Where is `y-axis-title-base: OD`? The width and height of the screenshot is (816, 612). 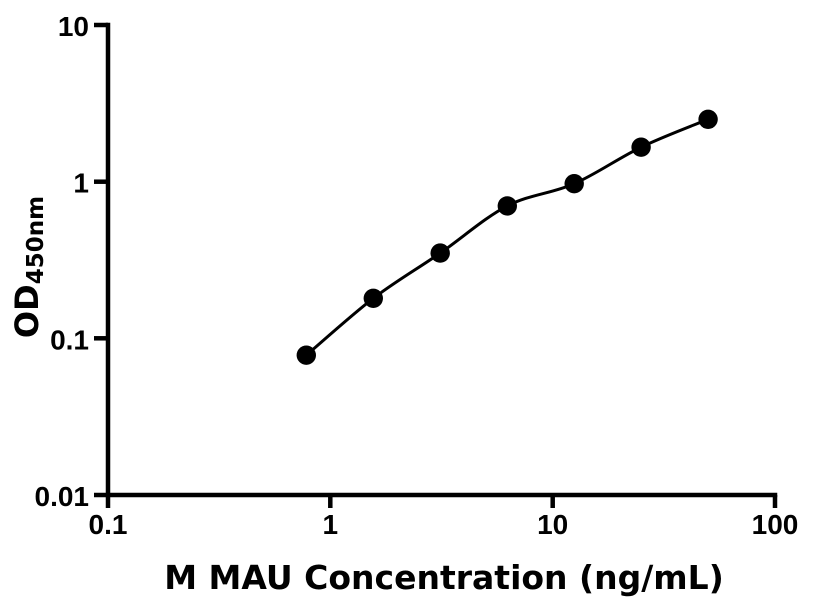 y-axis-title-base: OD is located at coordinates (27, 311).